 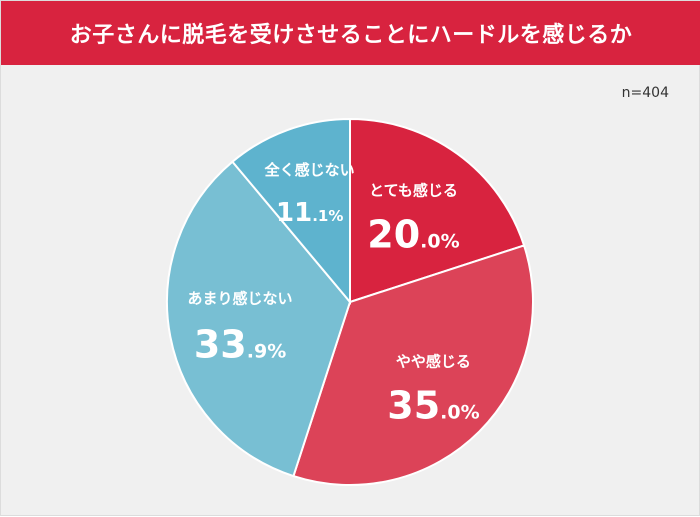 I want to click on slice-category-label: やや感じる, so click(x=433, y=361).